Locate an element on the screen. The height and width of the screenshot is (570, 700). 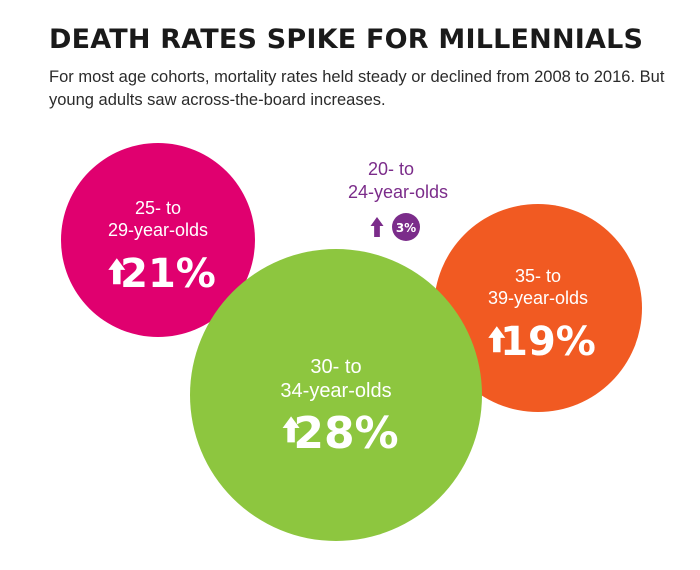
bubble-label-line2: 24-year-olds is located at coordinates (398, 192).